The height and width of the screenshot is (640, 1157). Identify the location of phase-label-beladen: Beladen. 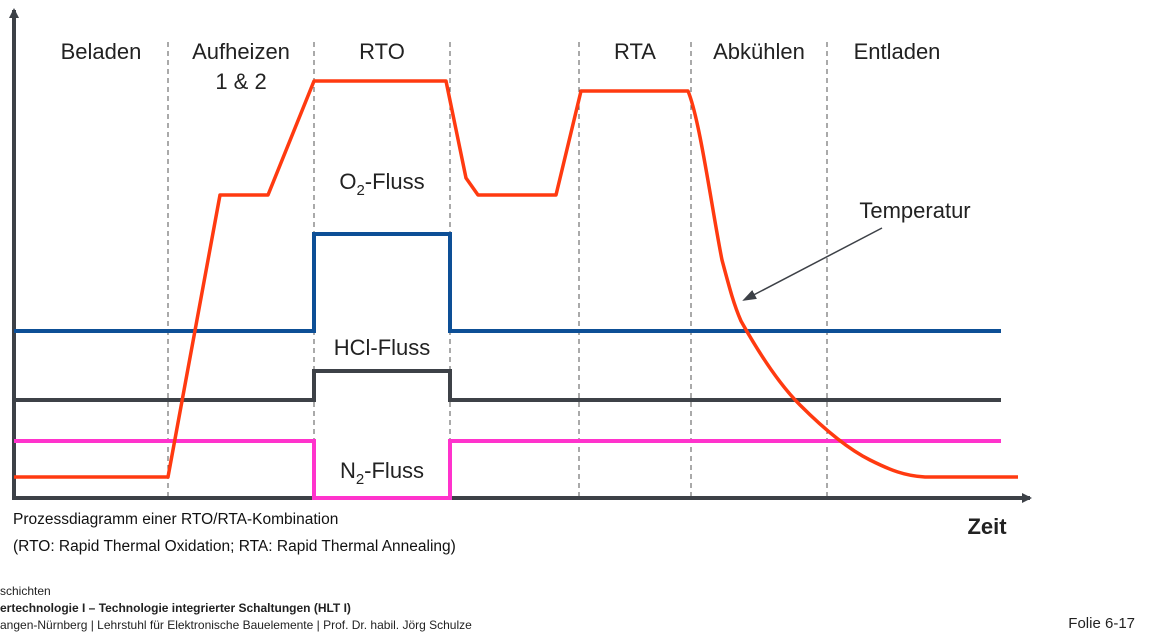
(101, 51).